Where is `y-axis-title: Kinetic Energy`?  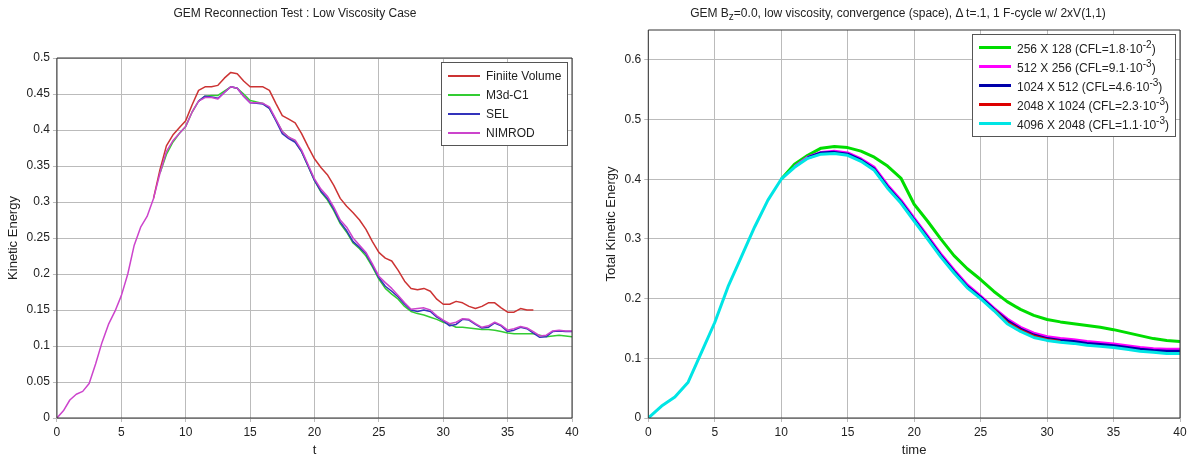 y-axis-title: Kinetic Energy is located at coordinates (13, 237).